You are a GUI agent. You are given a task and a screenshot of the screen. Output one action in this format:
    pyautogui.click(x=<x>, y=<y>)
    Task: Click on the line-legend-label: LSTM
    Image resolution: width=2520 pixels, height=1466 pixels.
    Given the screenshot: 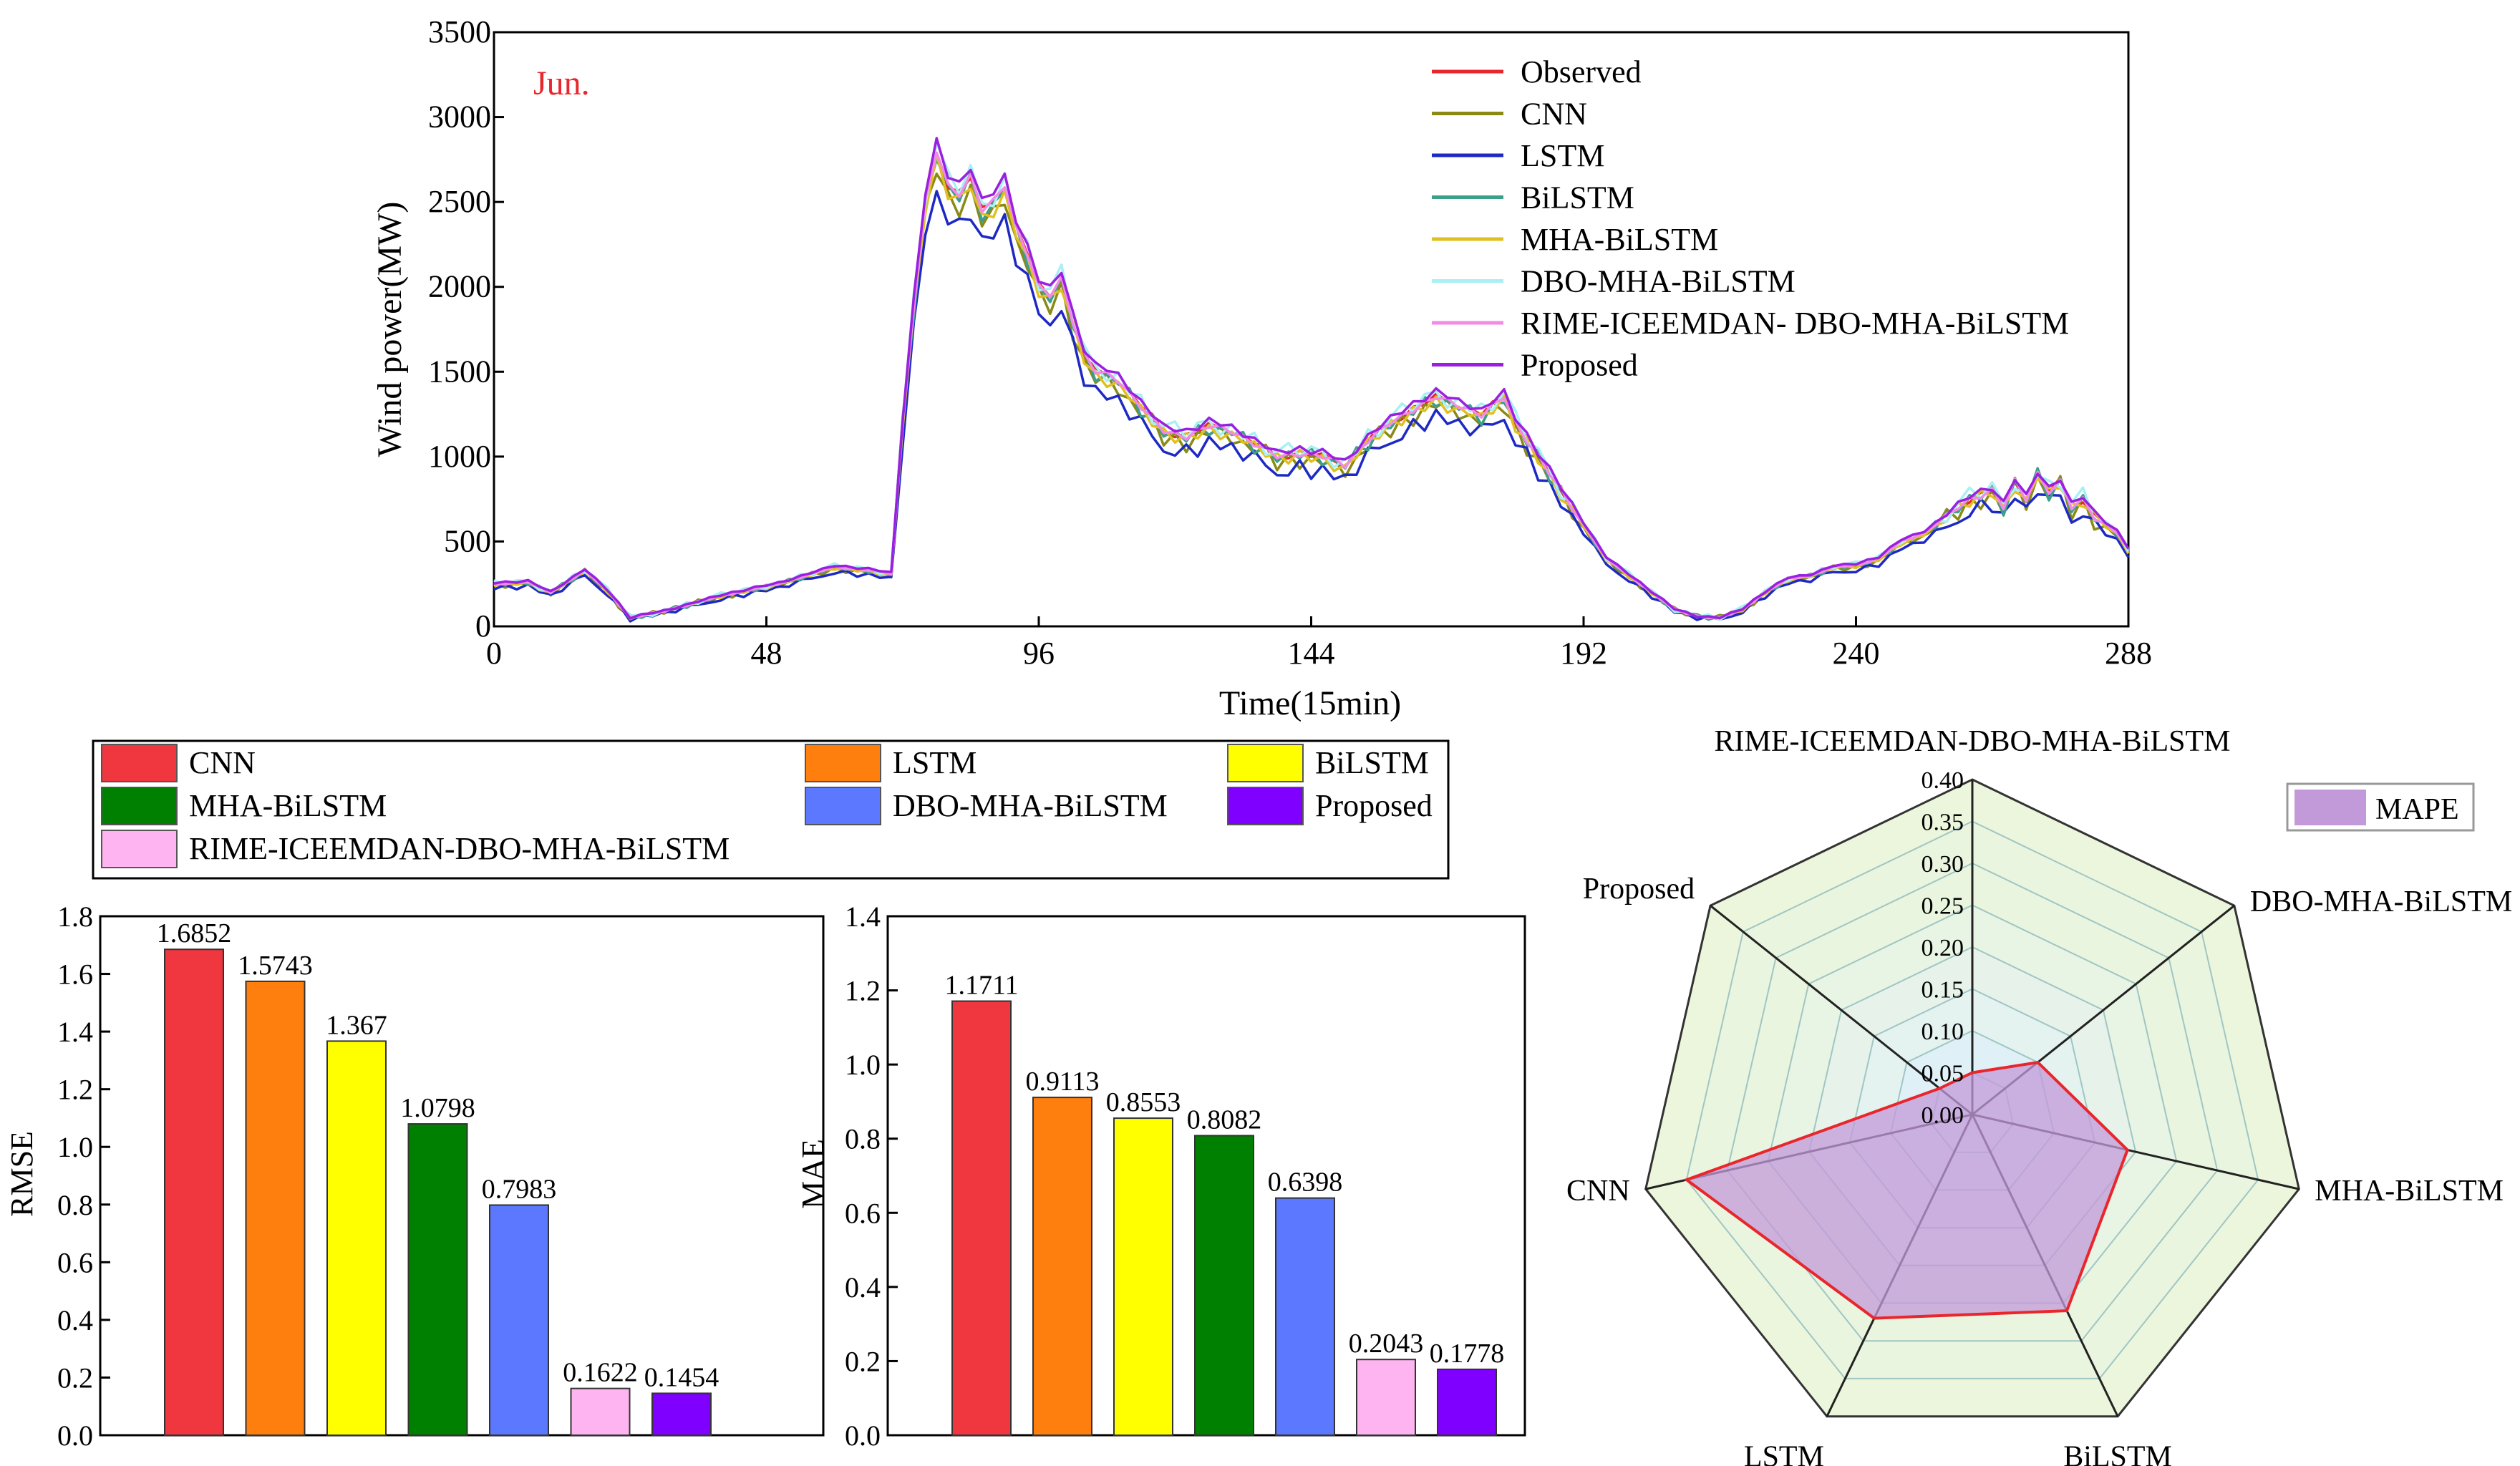 What is the action you would take?
    pyautogui.click(x=1562, y=155)
    